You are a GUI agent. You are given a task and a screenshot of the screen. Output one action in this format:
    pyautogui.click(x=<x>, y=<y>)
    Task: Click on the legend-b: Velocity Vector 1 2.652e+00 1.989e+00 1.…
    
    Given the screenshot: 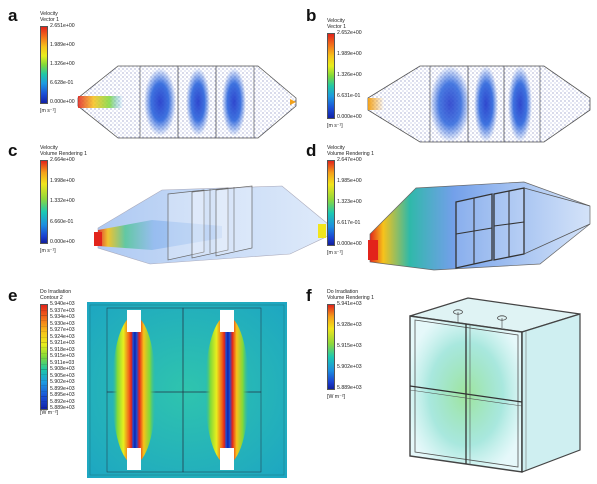 What is the action you would take?
    pyautogui.click(x=357, y=74)
    